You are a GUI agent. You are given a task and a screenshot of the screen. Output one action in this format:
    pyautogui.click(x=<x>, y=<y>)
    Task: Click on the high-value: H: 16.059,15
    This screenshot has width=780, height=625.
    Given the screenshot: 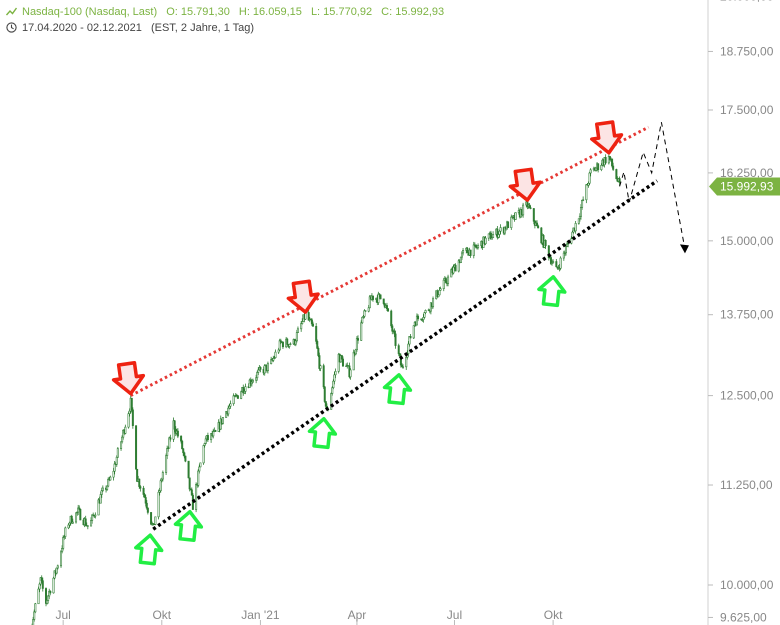 What is the action you would take?
    pyautogui.click(x=270, y=12)
    